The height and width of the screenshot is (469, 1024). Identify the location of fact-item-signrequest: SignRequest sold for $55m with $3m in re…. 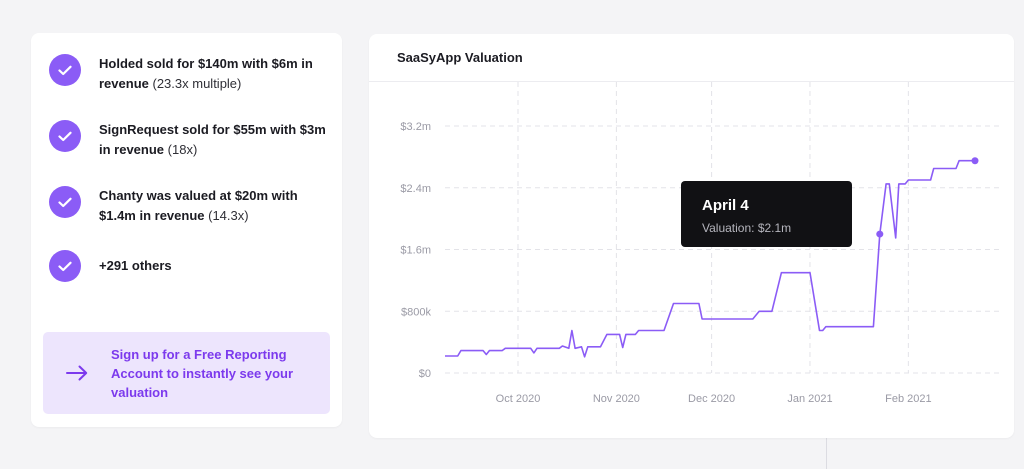
(189, 140).